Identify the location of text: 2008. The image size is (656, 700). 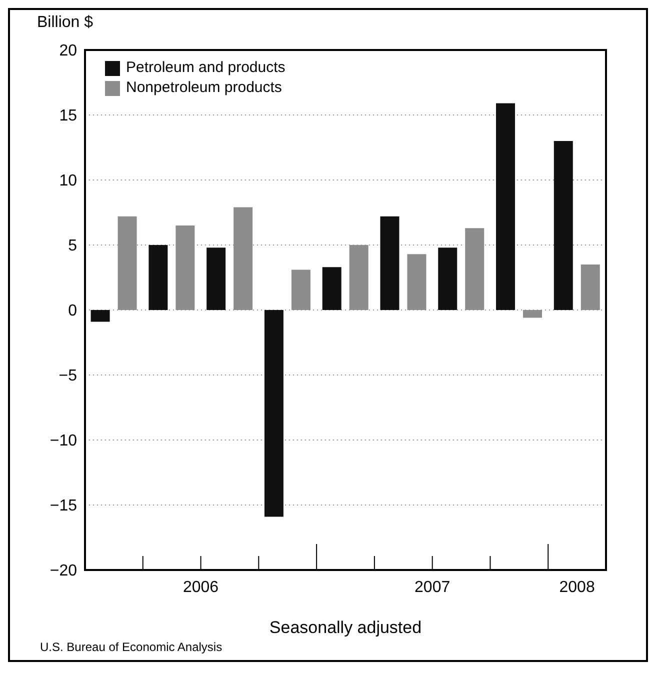
(577, 587).